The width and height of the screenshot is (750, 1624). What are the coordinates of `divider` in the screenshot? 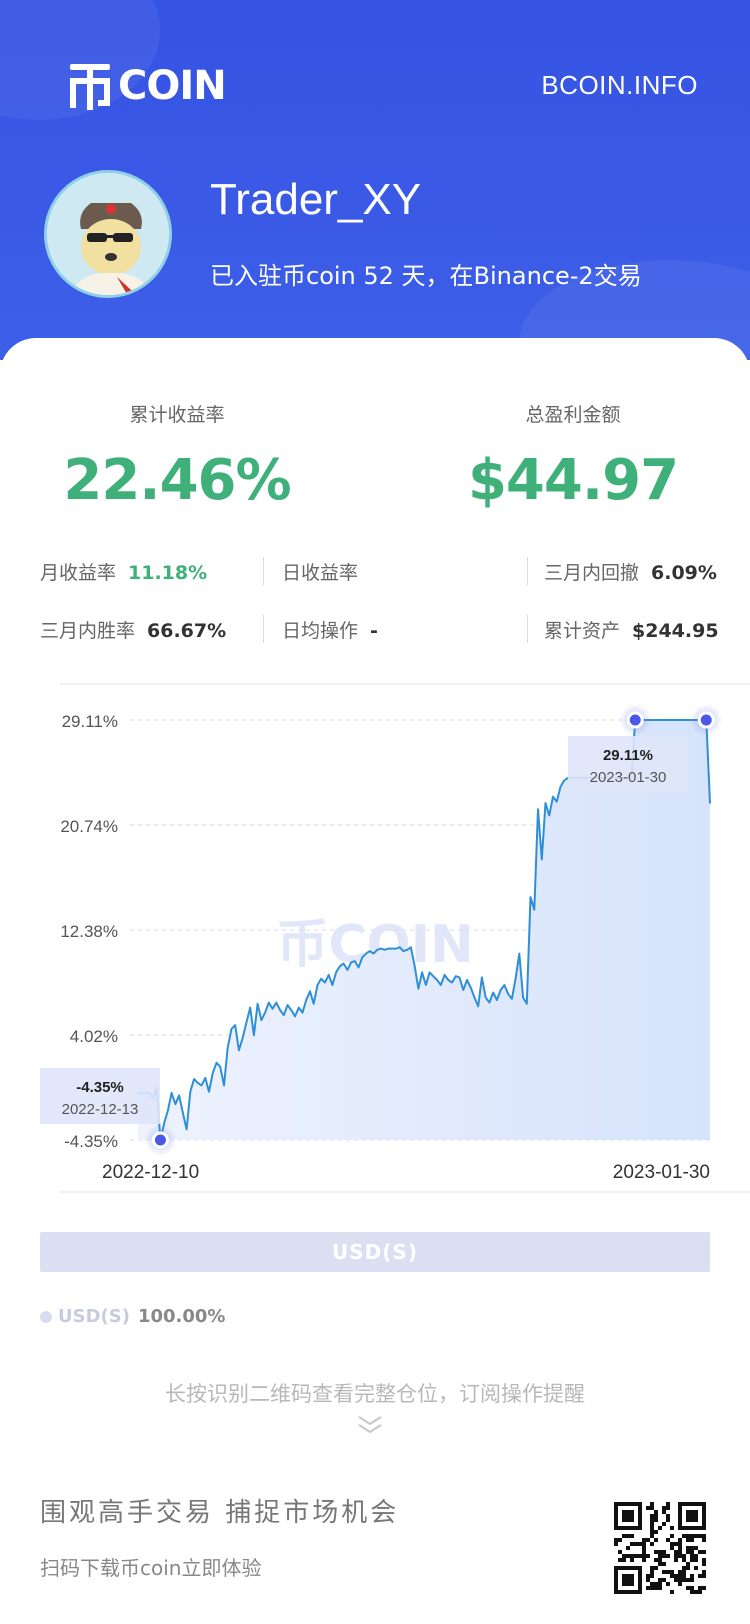 It's located at (263, 571).